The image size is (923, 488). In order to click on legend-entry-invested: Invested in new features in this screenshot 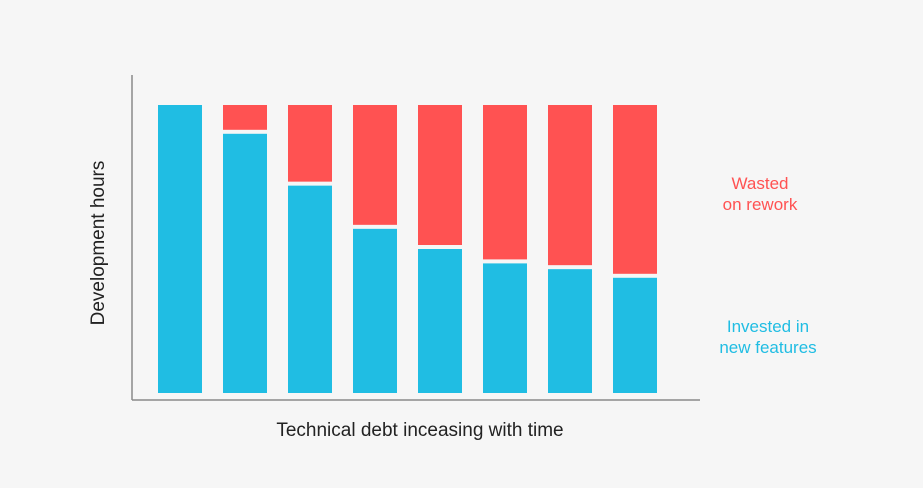, I will do `click(767, 337)`.